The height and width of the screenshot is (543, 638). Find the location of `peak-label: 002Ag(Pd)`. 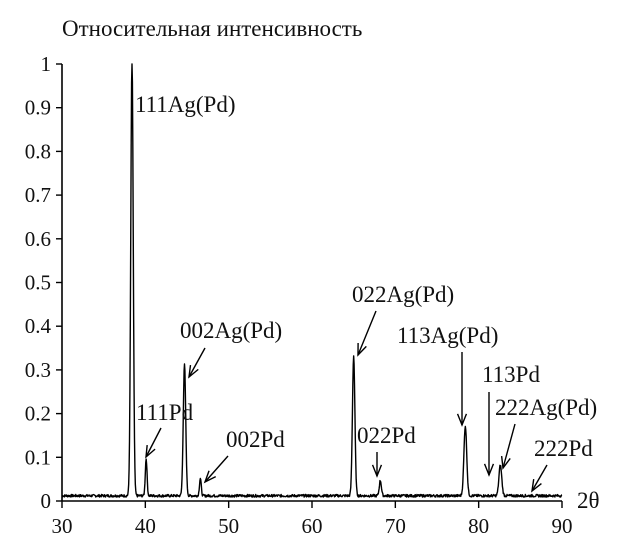

peak-label: 002Ag(Pd) is located at coordinates (231, 330).